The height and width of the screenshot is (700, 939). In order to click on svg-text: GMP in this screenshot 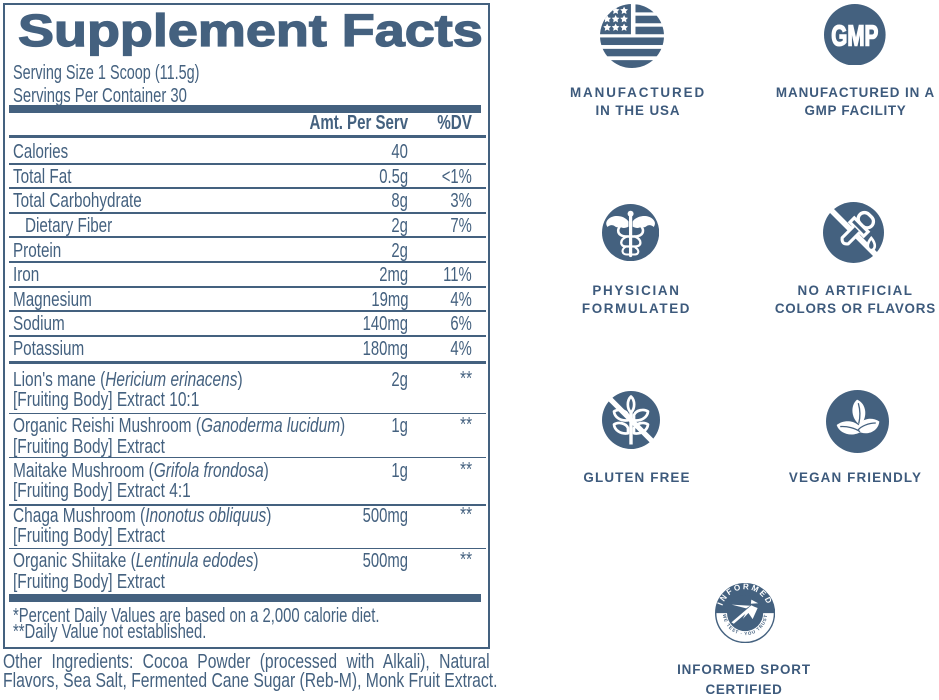, I will do `click(854, 36)`.